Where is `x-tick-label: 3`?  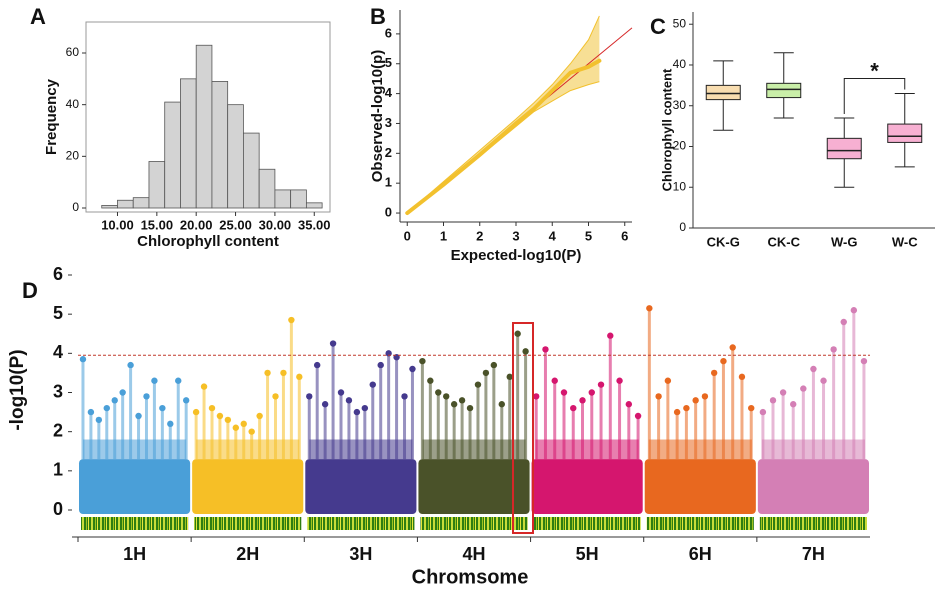 x-tick-label: 3 is located at coordinates (515, 235).